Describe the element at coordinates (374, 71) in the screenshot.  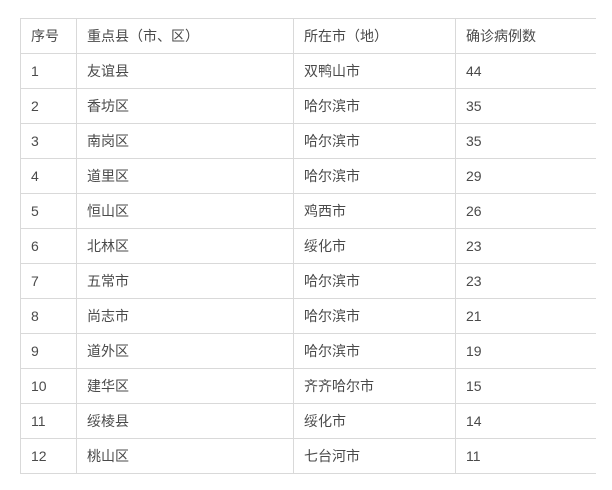
I see `table-cell: 双鸭山市` at that location.